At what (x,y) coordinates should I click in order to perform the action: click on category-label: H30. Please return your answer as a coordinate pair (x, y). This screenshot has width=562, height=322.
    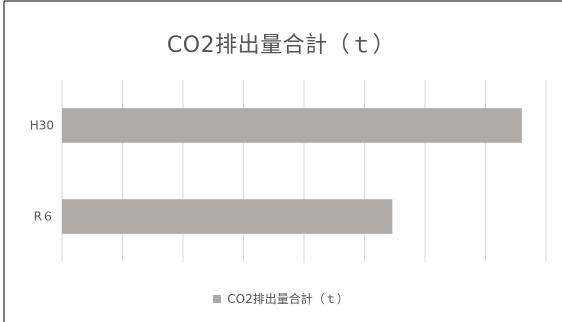
    Looking at the image, I should click on (42, 126).